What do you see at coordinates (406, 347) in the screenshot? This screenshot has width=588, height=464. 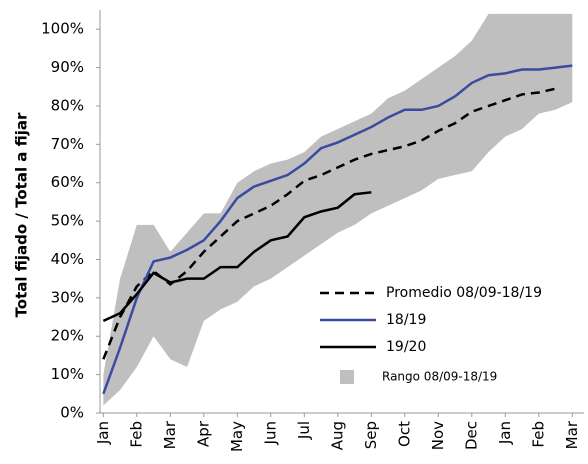 I see `legend-label: 19/20` at bounding box center [406, 347].